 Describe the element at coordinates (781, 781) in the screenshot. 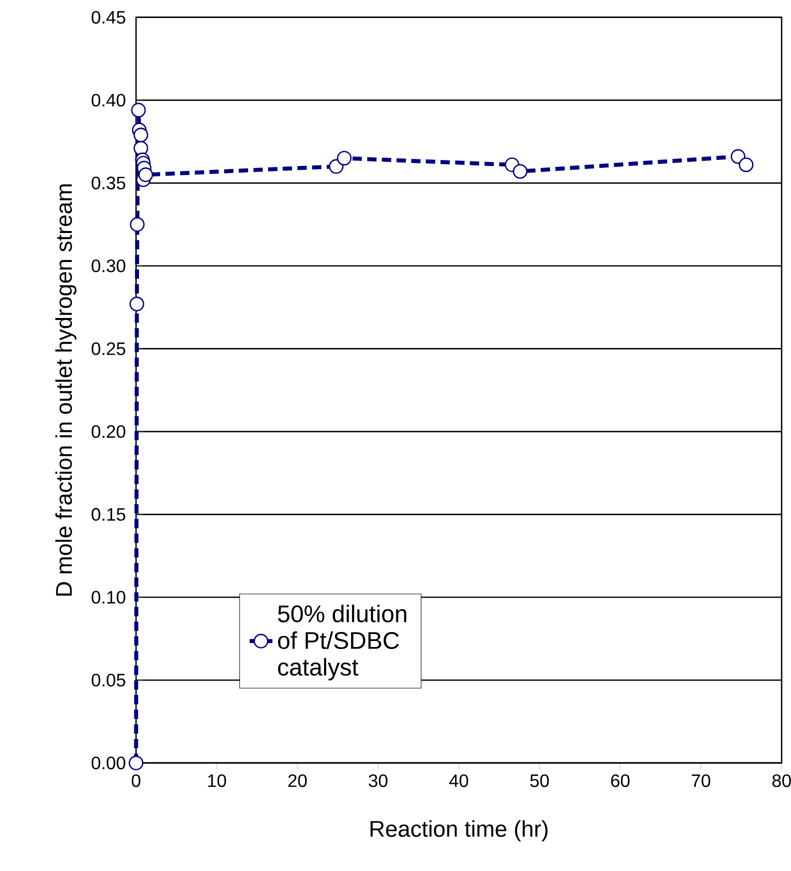

I see `x-tick-label: 80` at that location.